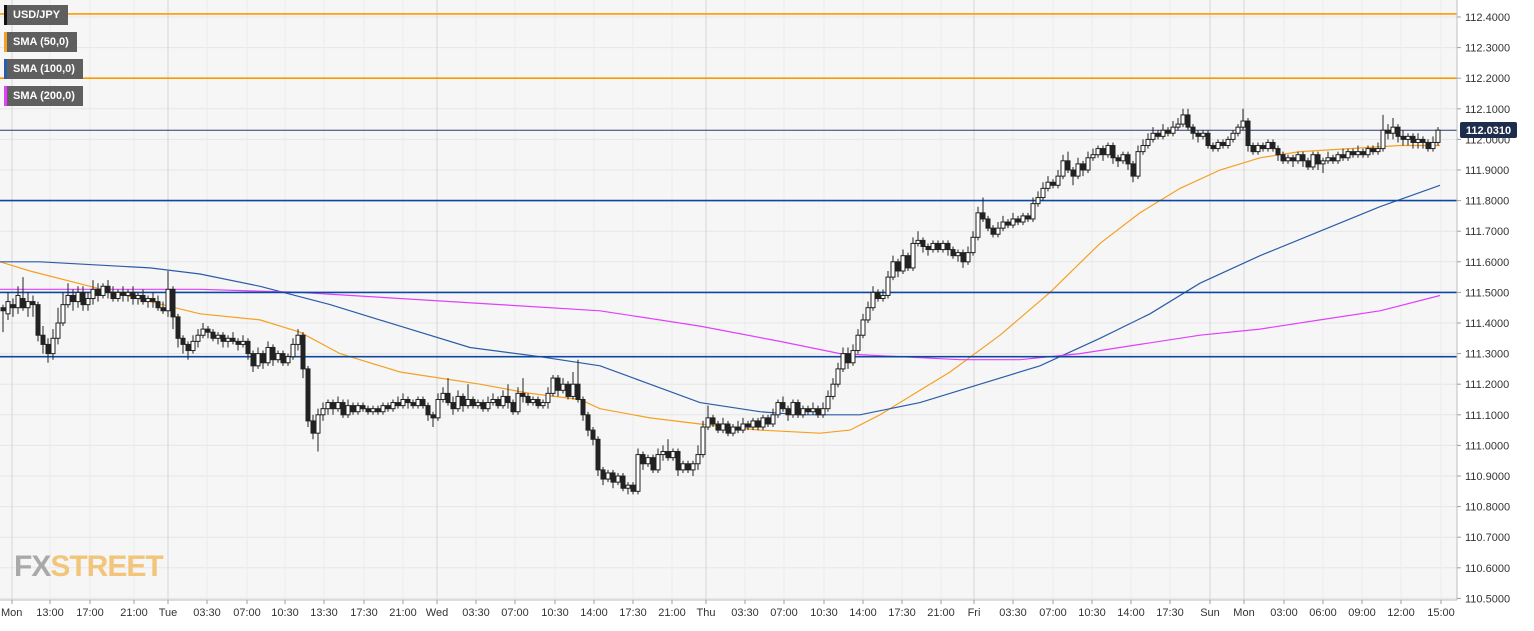 Image resolution: width=1534 pixels, height=631 pixels. Describe the element at coordinates (43, 96) in the screenshot. I see `legend-item-sma-200: SMA (200,0)` at that location.